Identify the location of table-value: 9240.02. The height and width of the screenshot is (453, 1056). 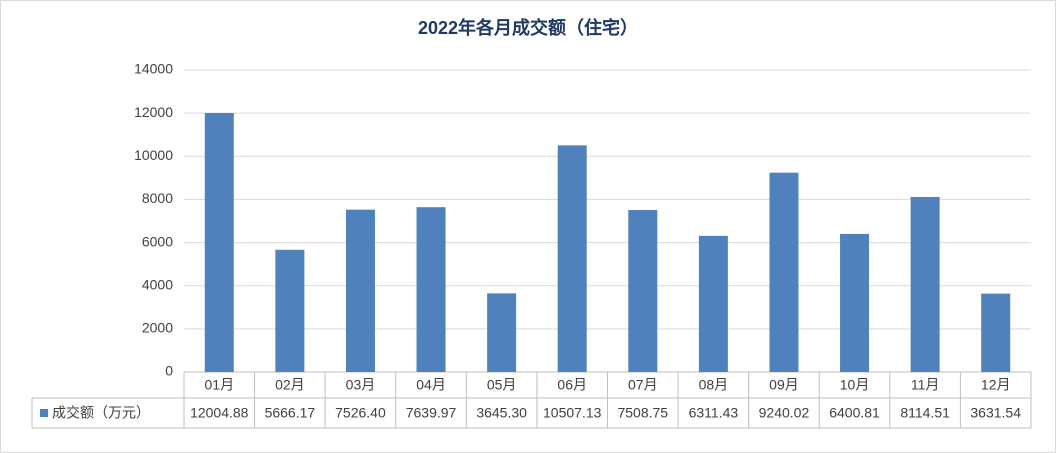
(784, 413).